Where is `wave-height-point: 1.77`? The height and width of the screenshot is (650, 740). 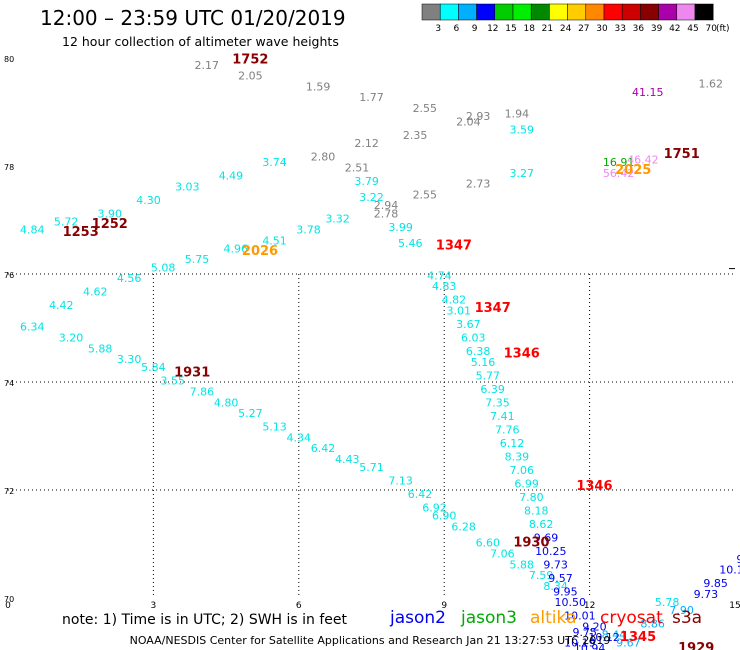 wave-height-point: 1.77 is located at coordinates (371, 97).